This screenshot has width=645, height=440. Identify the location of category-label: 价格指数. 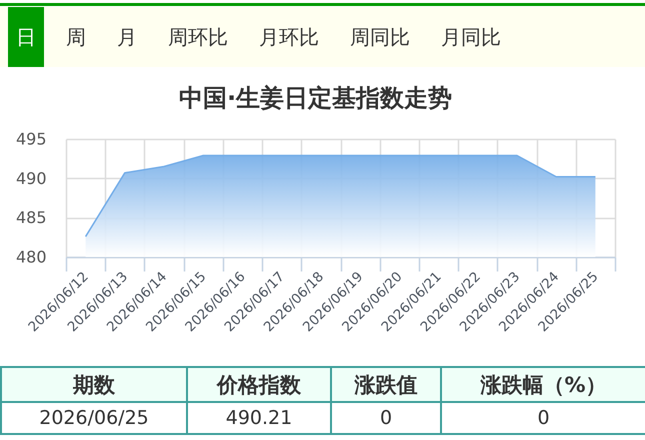
(259, 384).